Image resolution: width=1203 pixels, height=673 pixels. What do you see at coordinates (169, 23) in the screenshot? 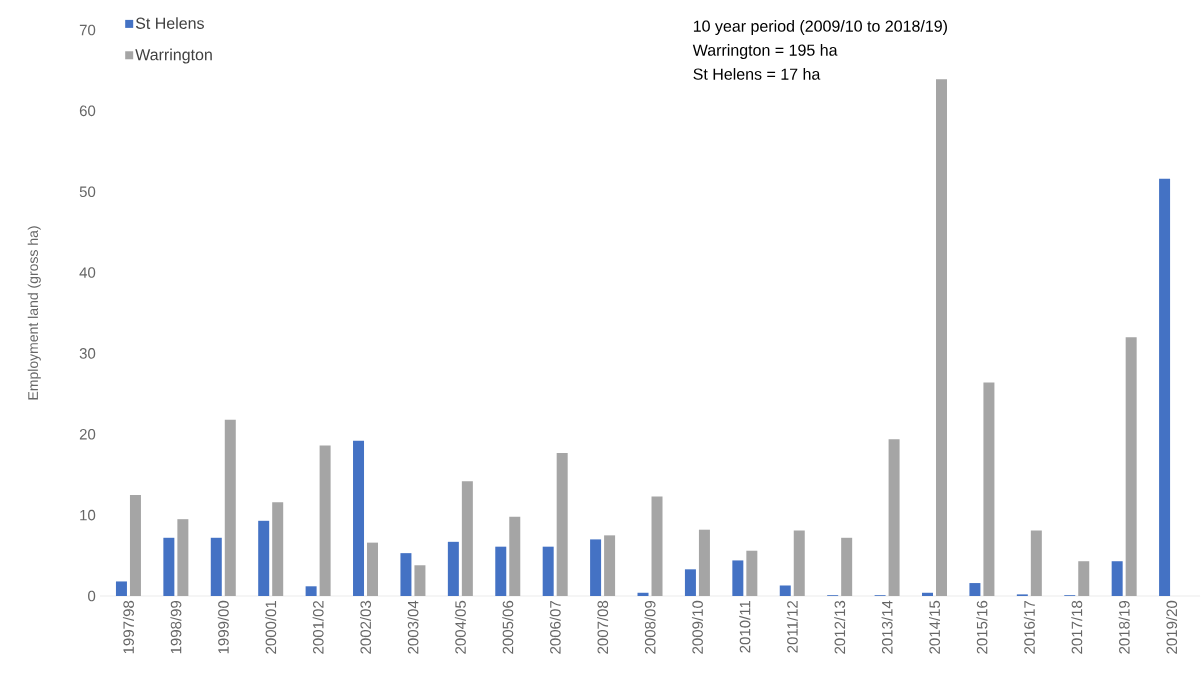
I see `legend-label: St Helens` at bounding box center [169, 23].